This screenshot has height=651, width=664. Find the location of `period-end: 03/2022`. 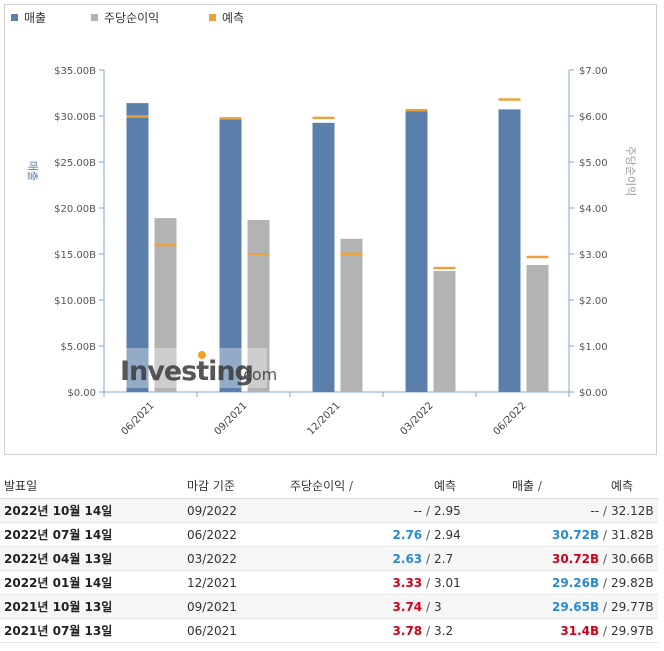

period-end: 03/2022 is located at coordinates (234, 558).